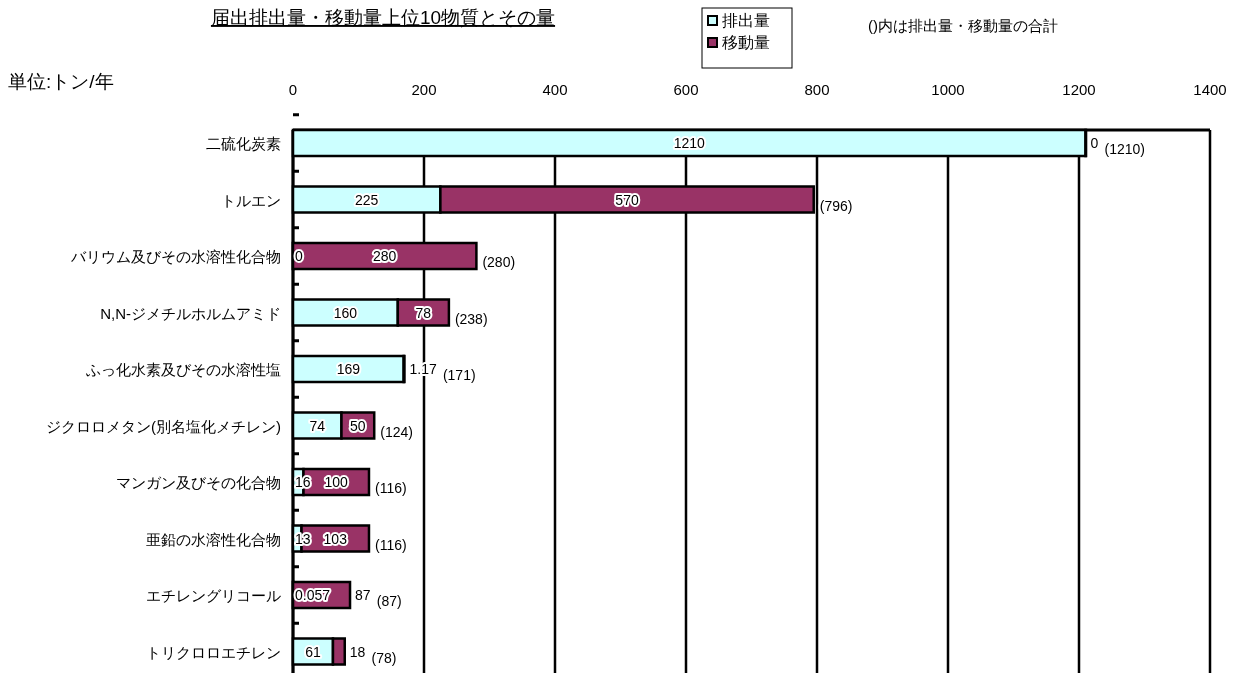 This screenshot has height=673, width=1235. What do you see at coordinates (1079, 89) in the screenshot?
I see `x-tick-label: 1200` at bounding box center [1079, 89].